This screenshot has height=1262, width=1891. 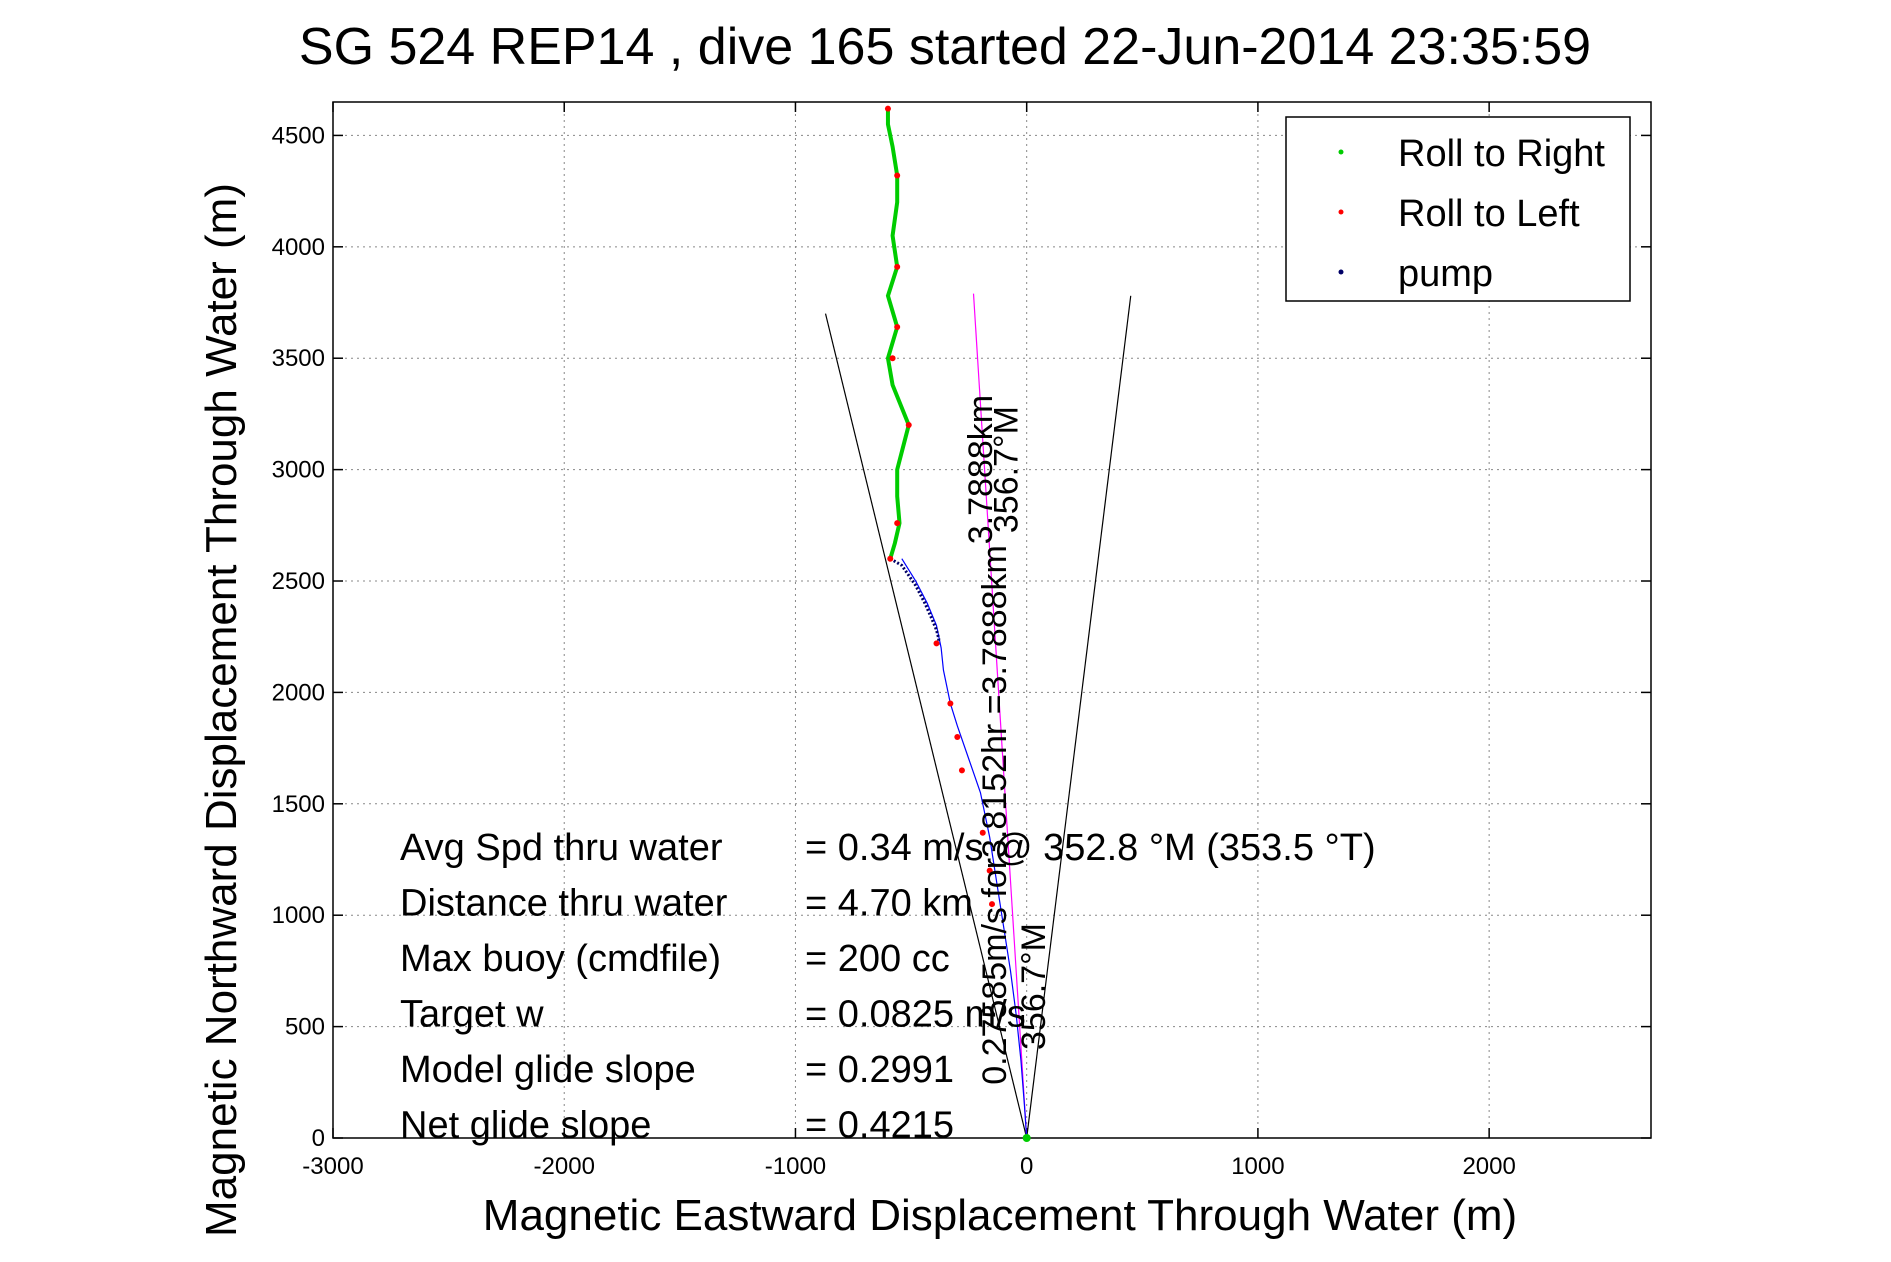 I want to click on stat-value: = 0.0825 m/s, so click(x=915, y=1015).